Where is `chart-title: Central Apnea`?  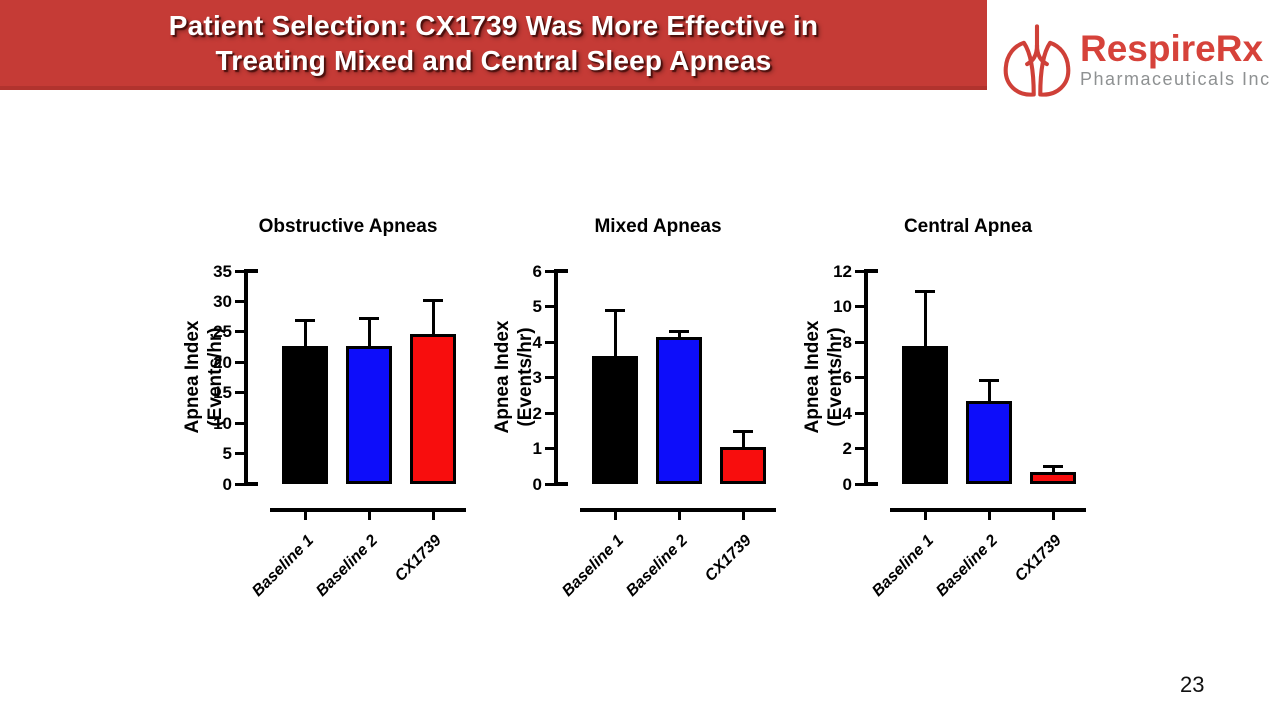
chart-title: Central Apnea is located at coordinates (968, 226).